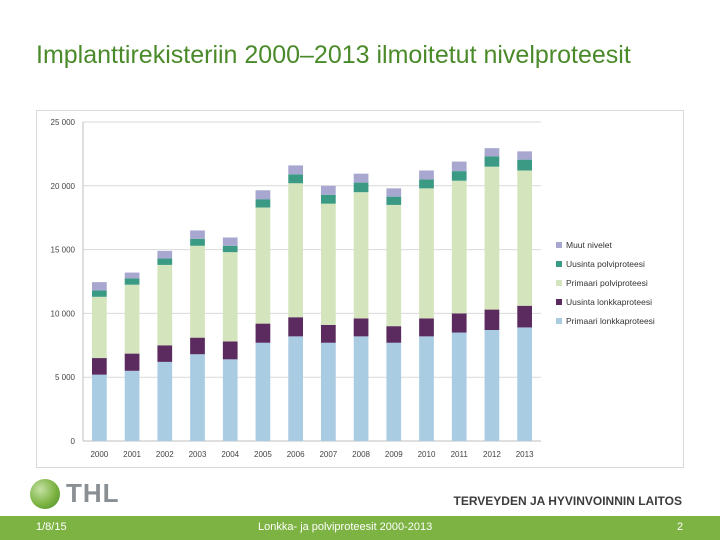 The width and height of the screenshot is (720, 540). I want to click on x-tick-label: 2011, so click(460, 454).